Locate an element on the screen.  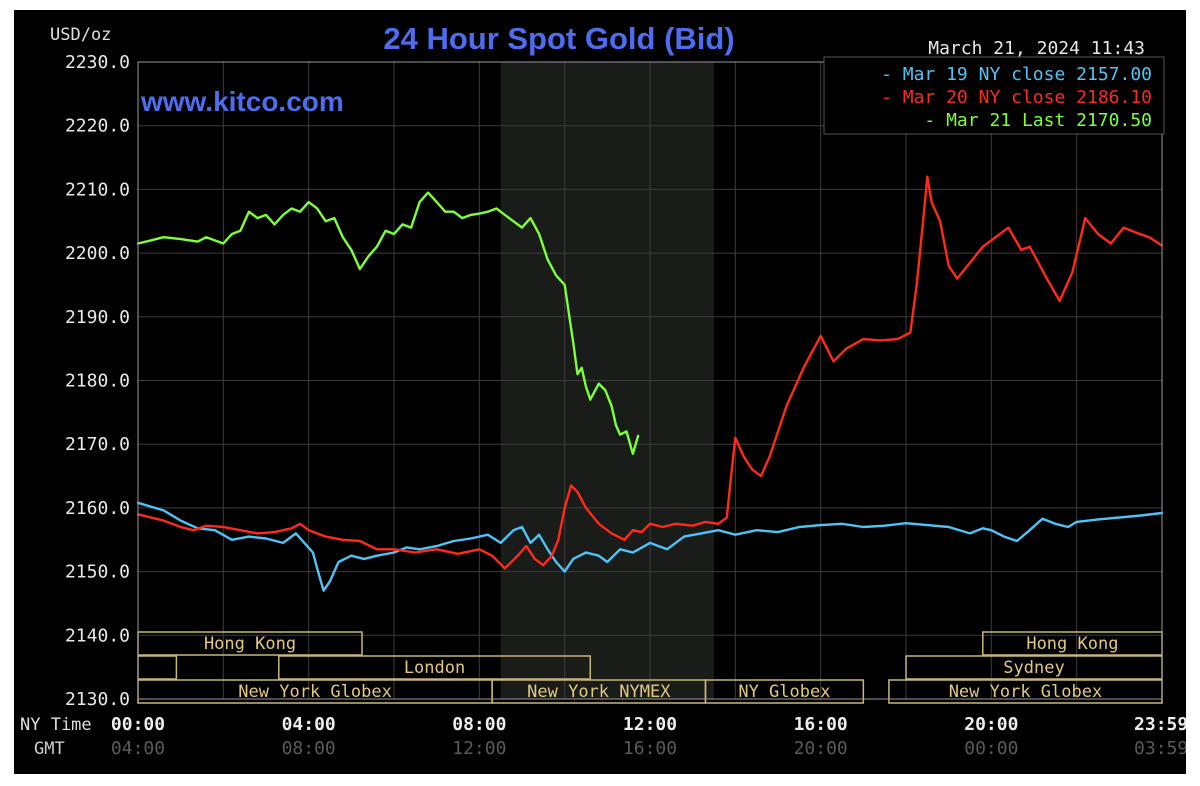
gmt-label: GMT is located at coordinates (49, 749).